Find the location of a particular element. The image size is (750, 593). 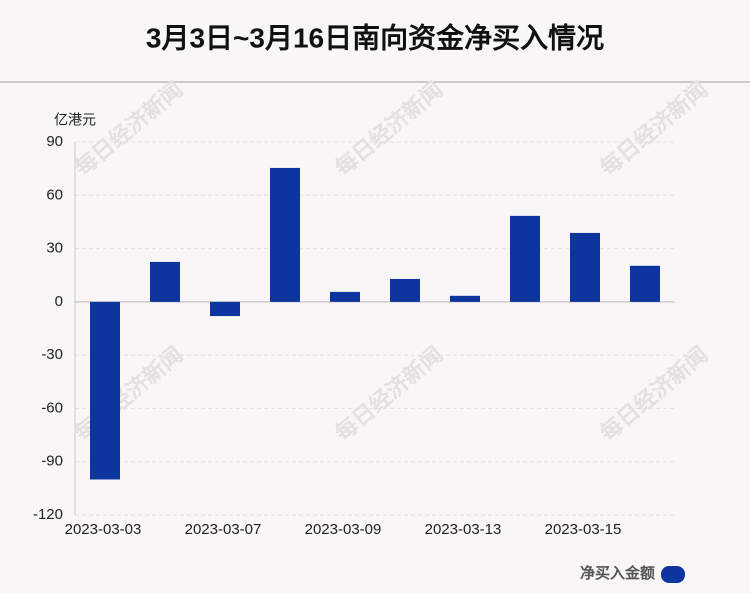

x-tick-label: 2023-03-07 is located at coordinates (223, 529).